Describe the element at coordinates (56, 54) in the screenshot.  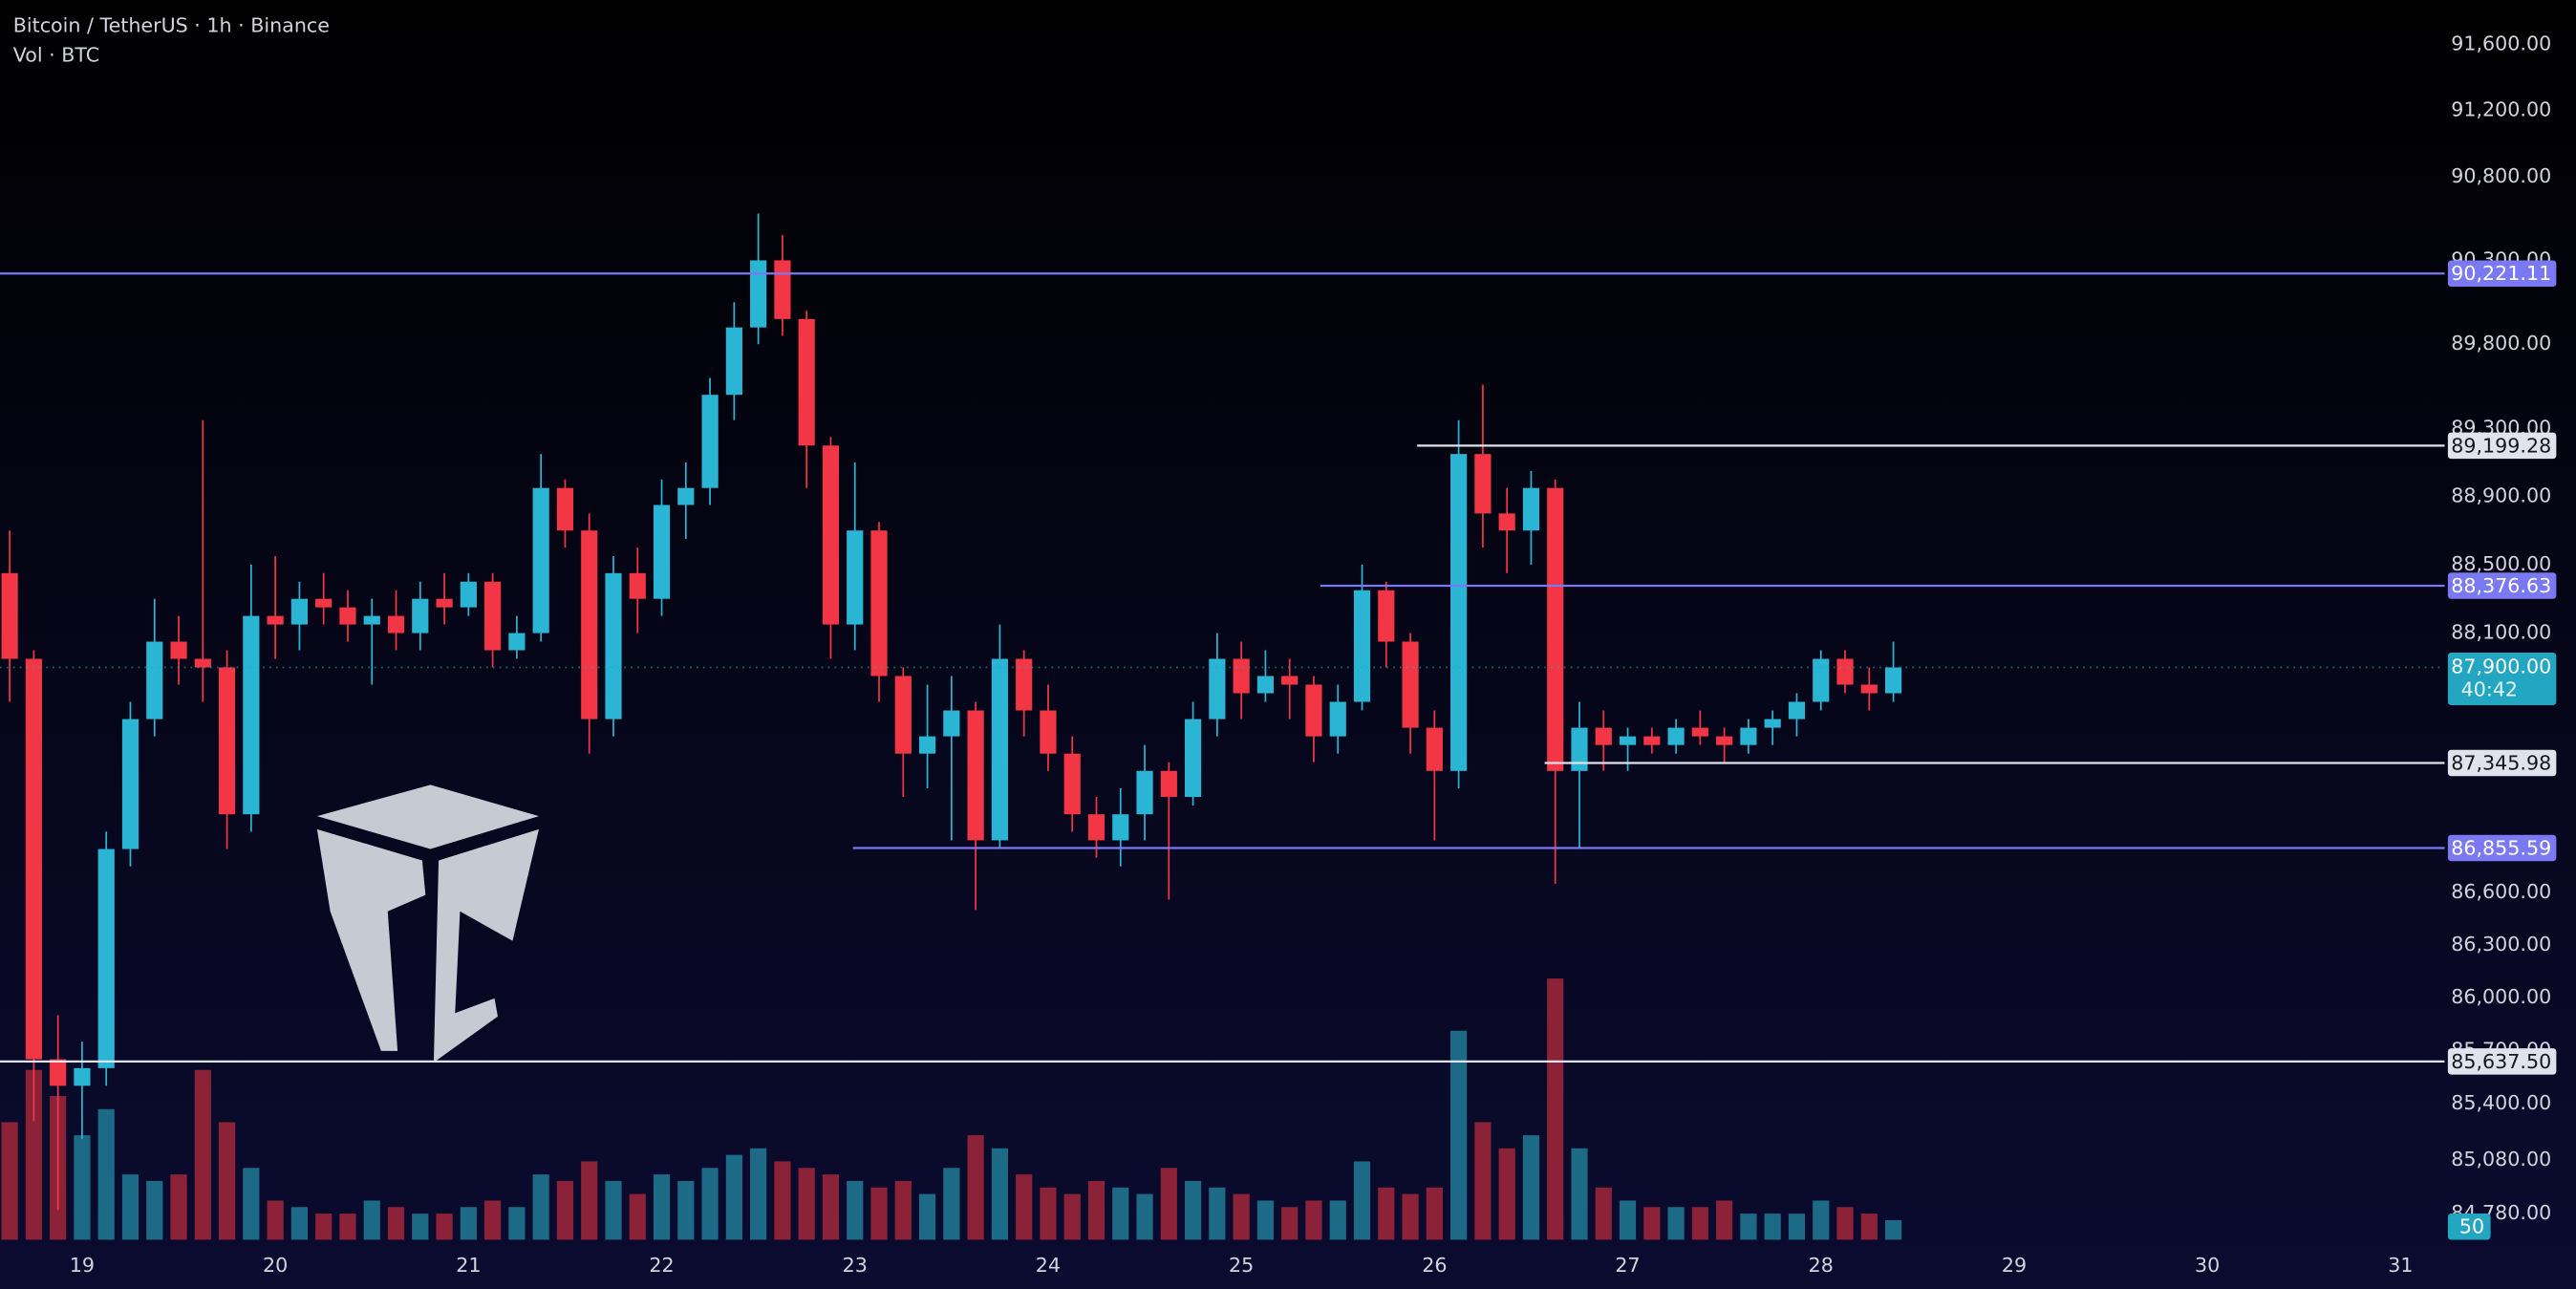
I see `chart-subtitle: Vol · BTC` at that location.